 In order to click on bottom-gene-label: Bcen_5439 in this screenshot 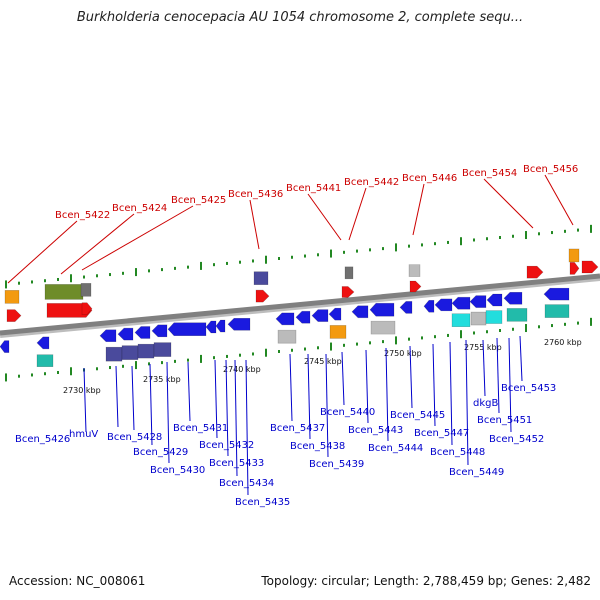, I will do `click(336, 464)`.